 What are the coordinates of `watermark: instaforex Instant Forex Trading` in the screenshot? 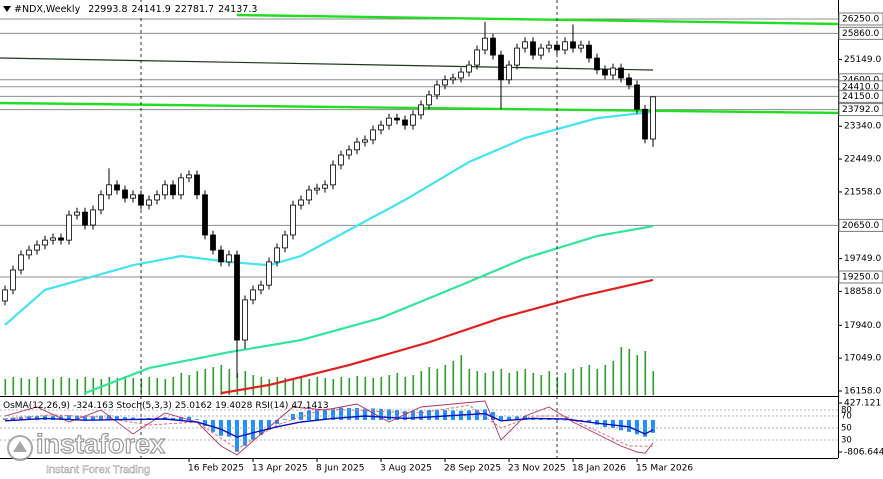 It's located at (86, 452).